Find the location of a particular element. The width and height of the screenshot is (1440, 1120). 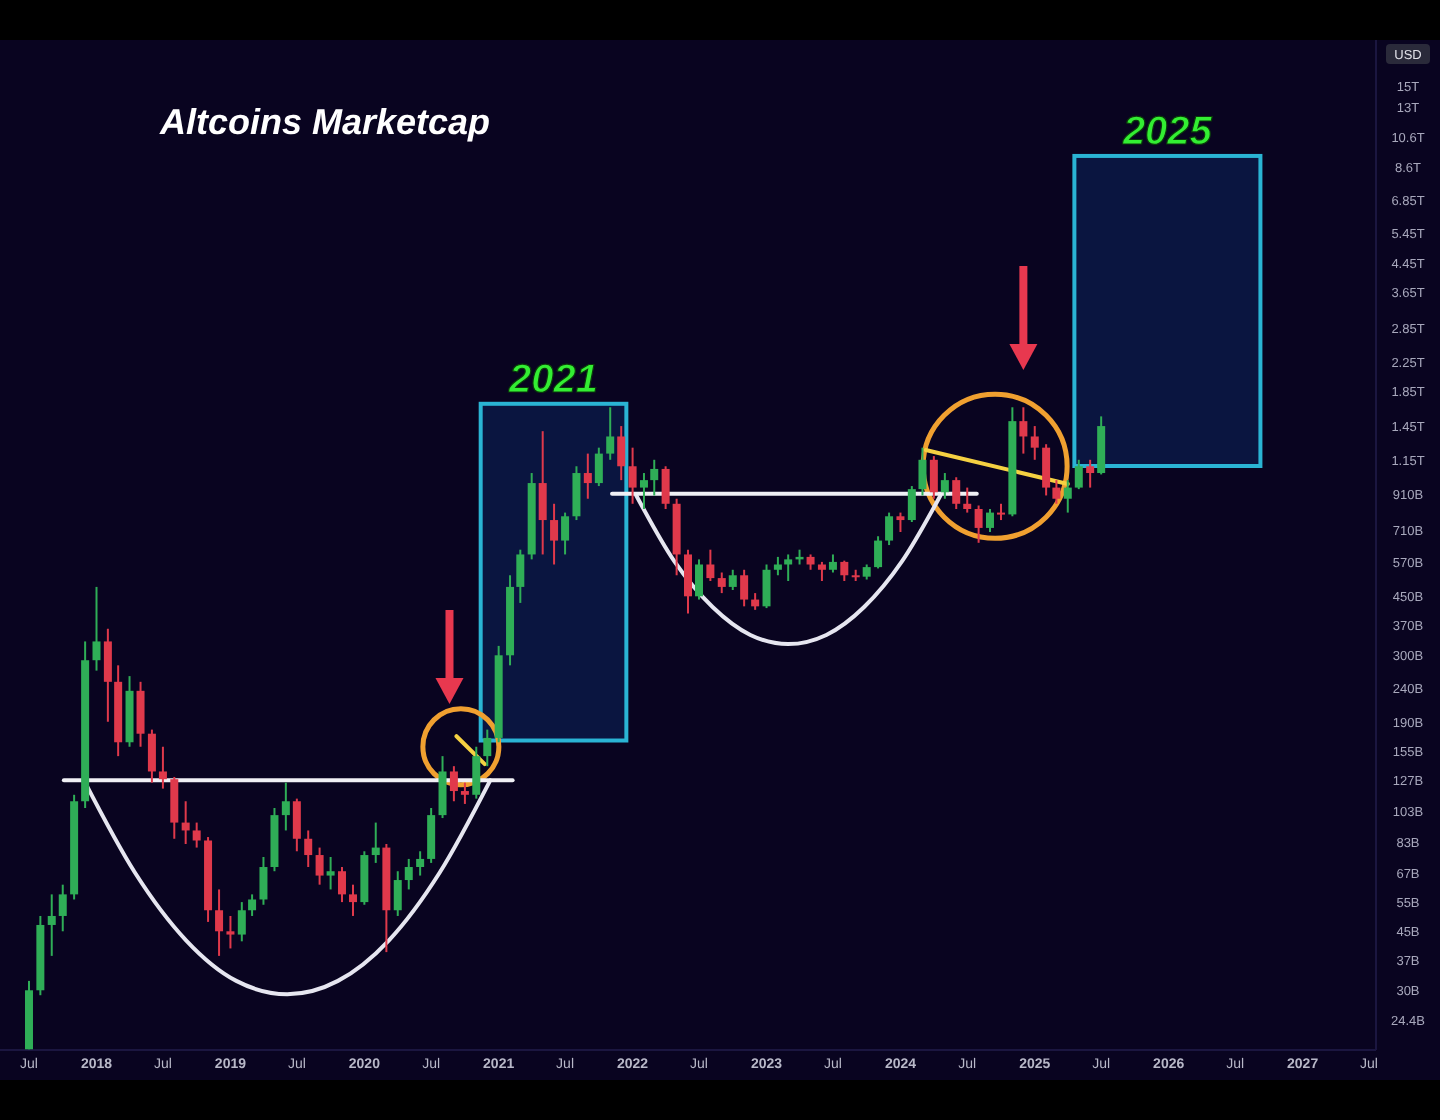

annotation: 2021 is located at coordinates (553, 379).